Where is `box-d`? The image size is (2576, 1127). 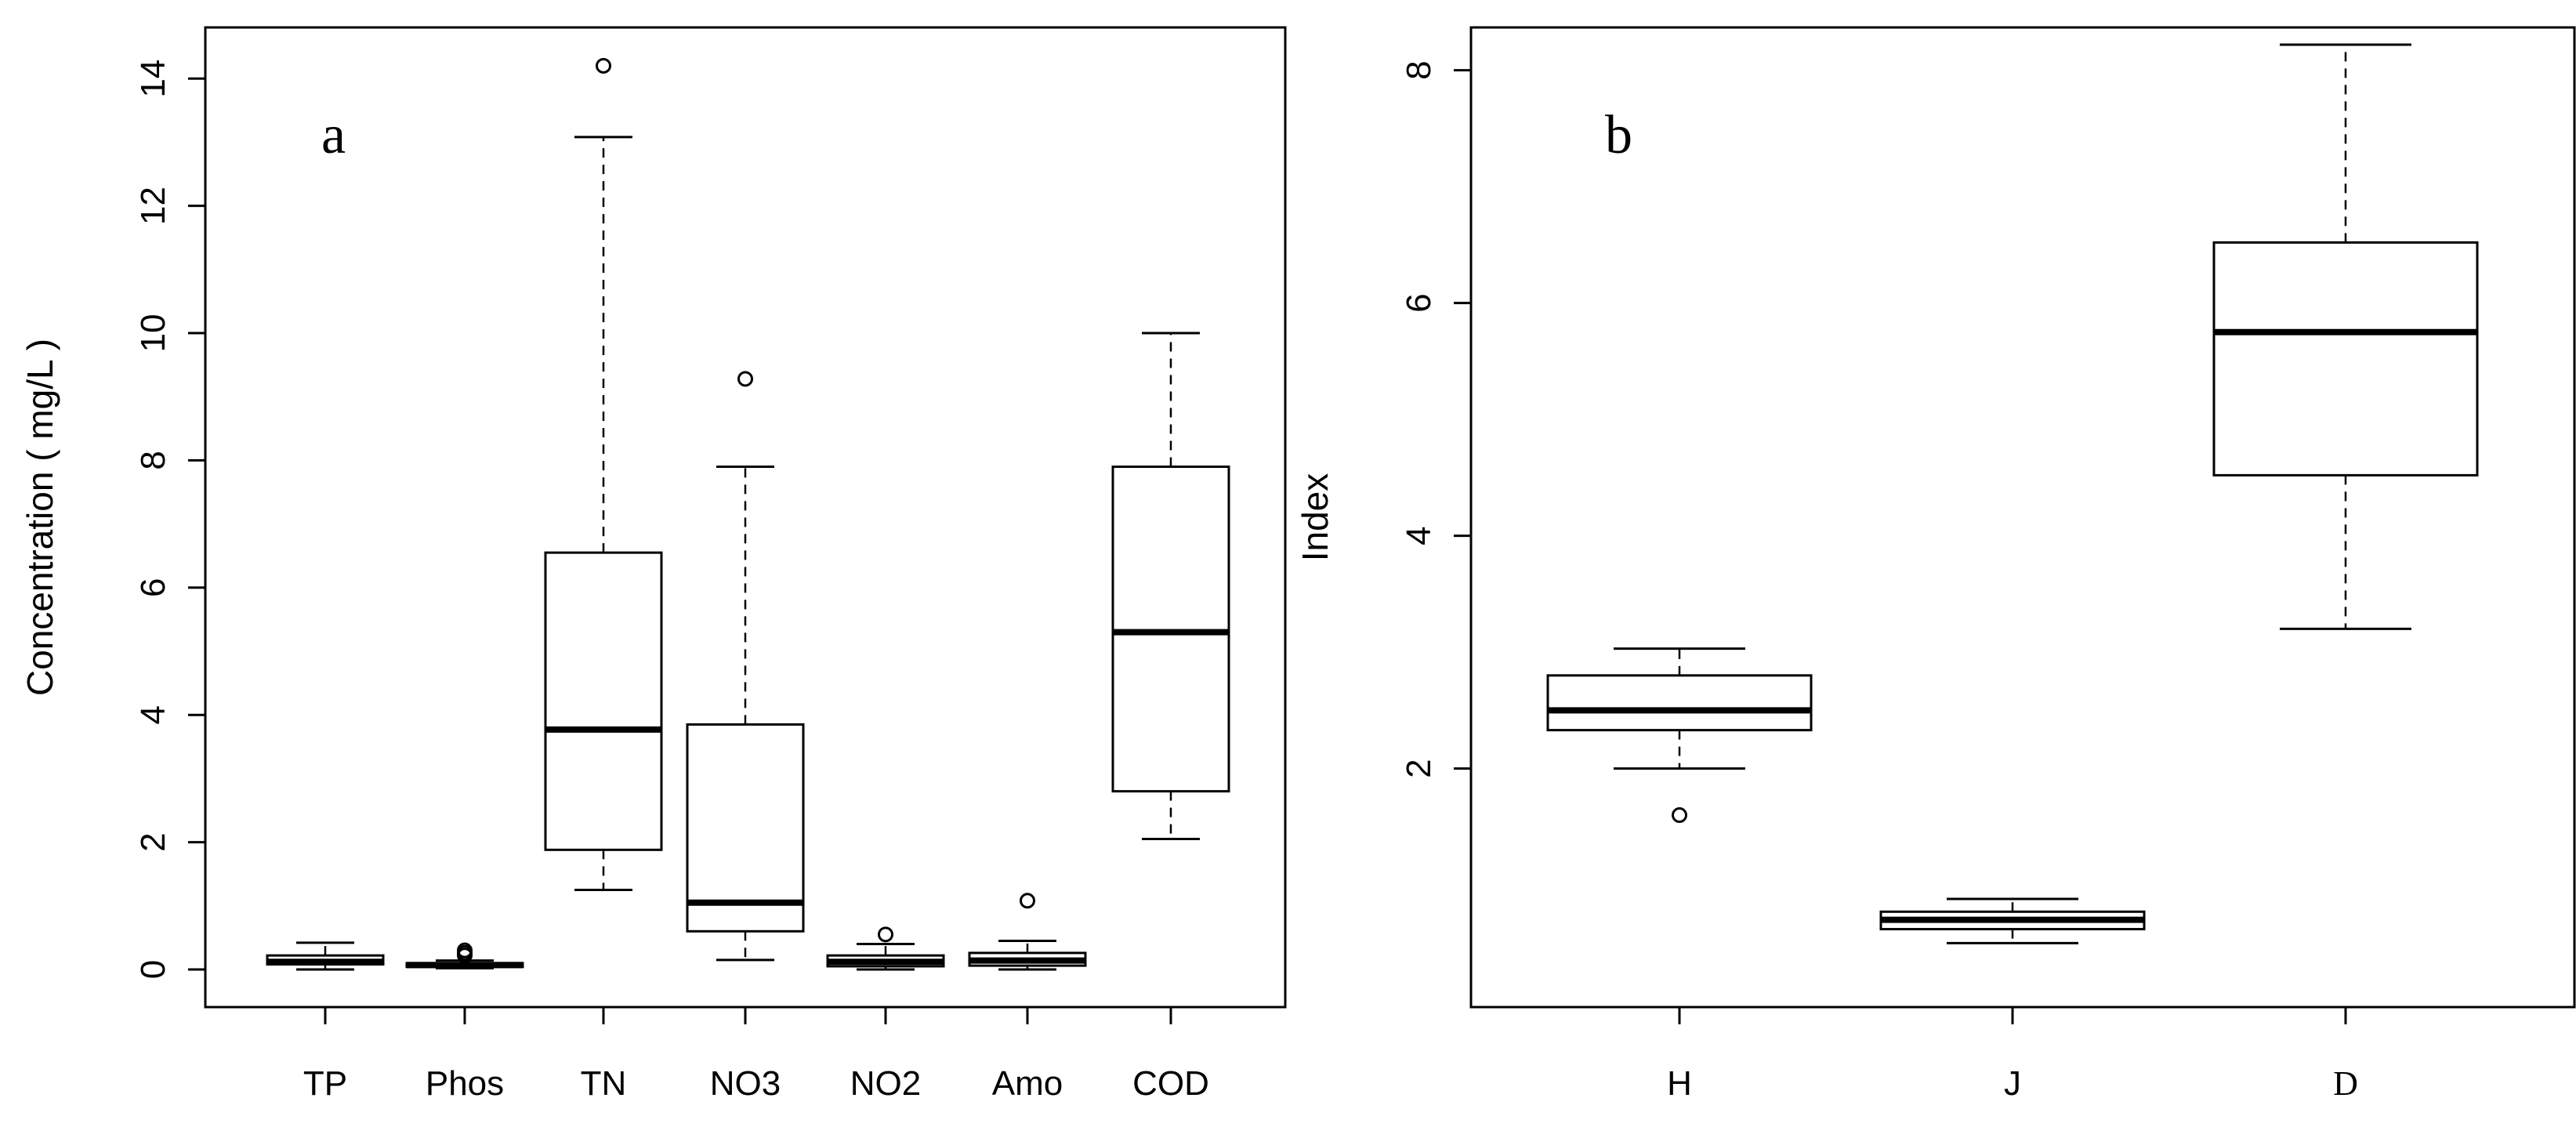 box-d is located at coordinates (2345, 336).